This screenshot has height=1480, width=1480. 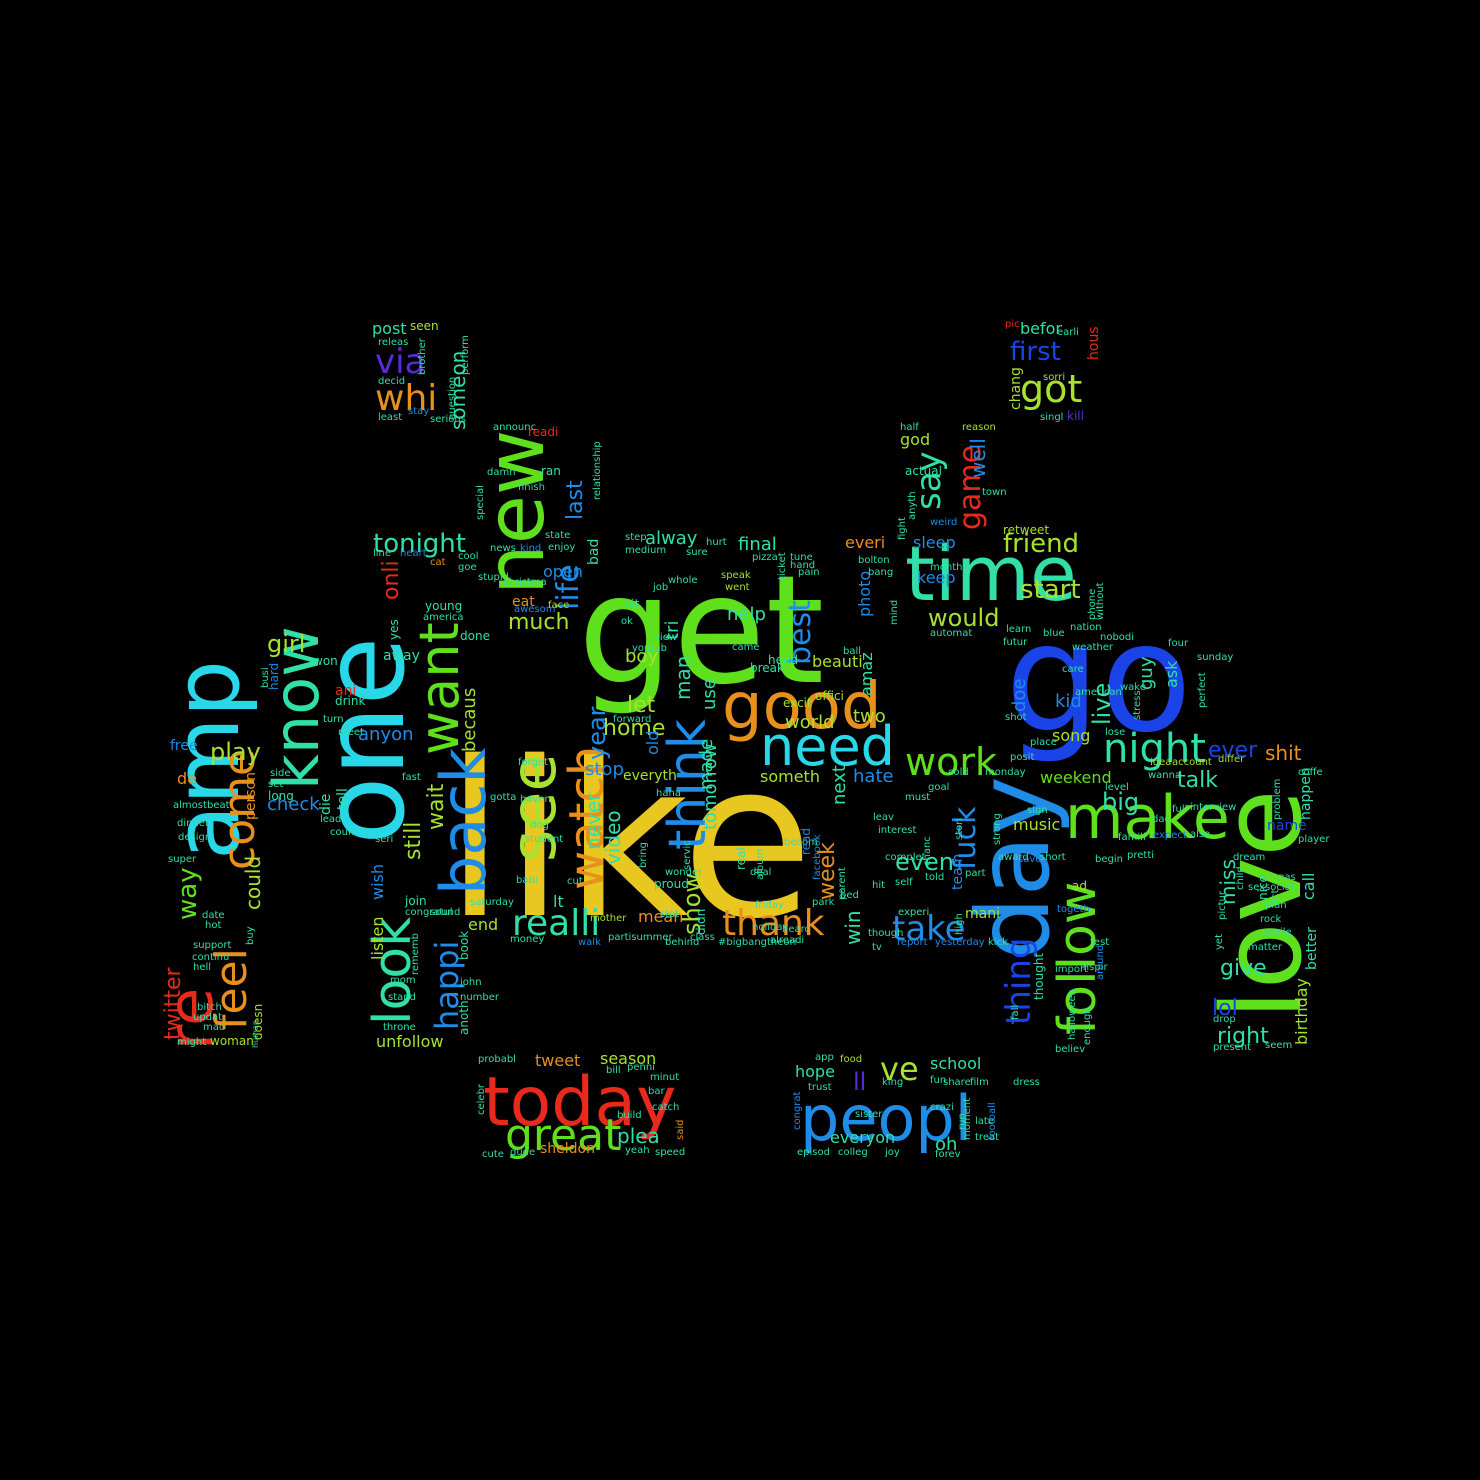 What do you see at coordinates (787, 940) in the screenshot?
I see `cloud-word: alreadi` at bounding box center [787, 940].